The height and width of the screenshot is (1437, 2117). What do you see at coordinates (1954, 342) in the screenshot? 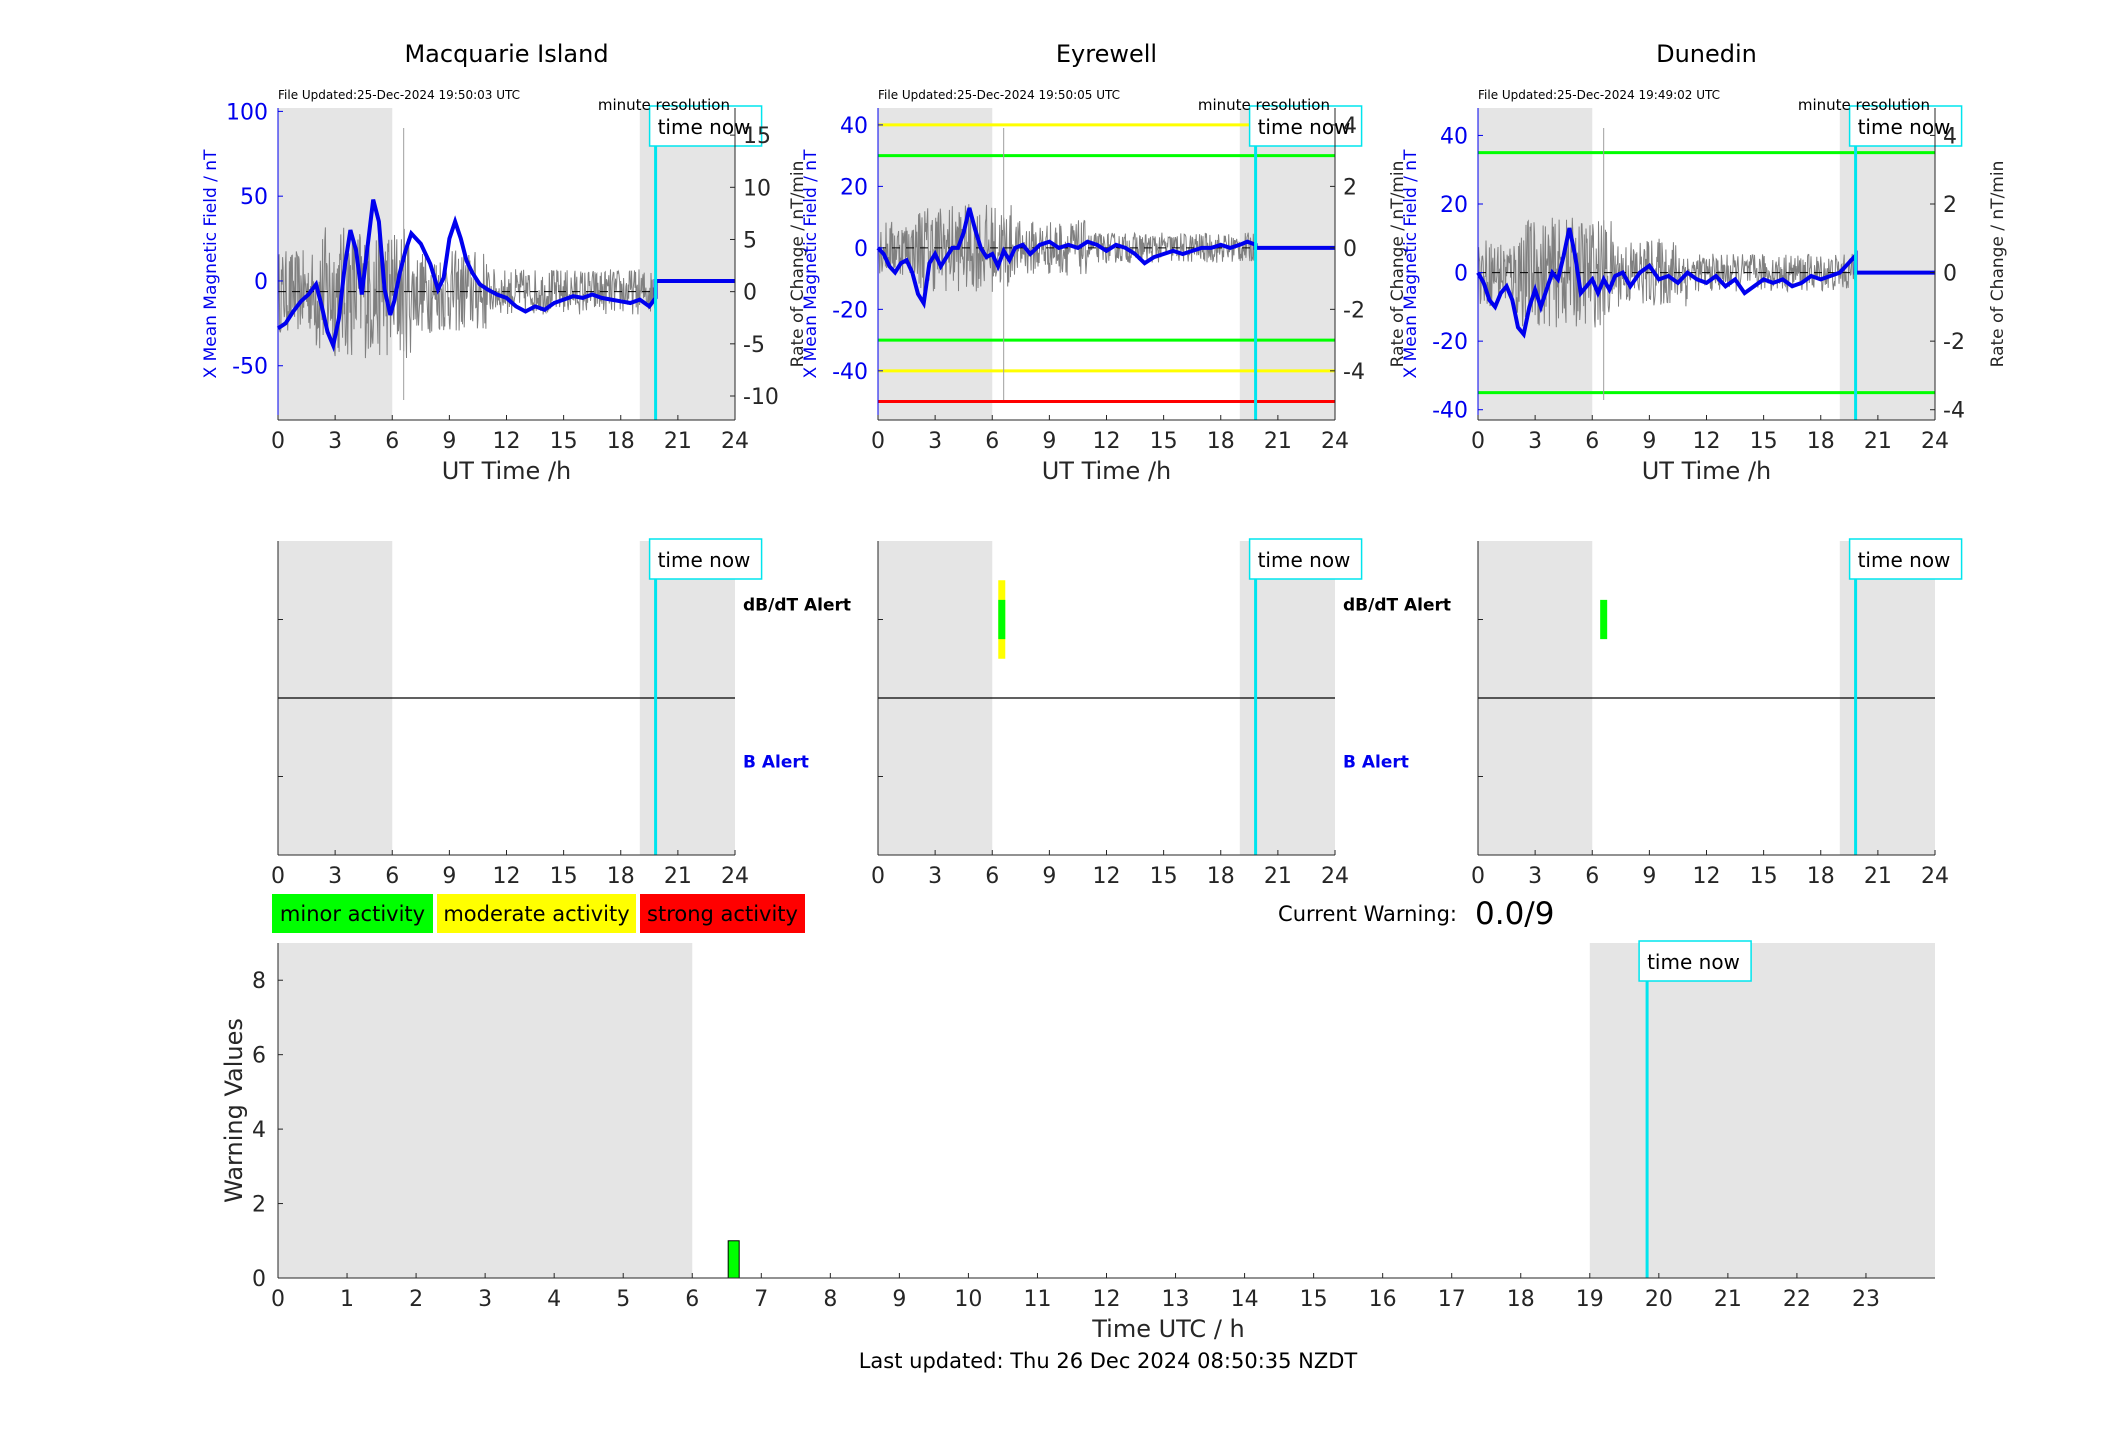
I see `y2-tick-label: -2` at bounding box center [1954, 342].